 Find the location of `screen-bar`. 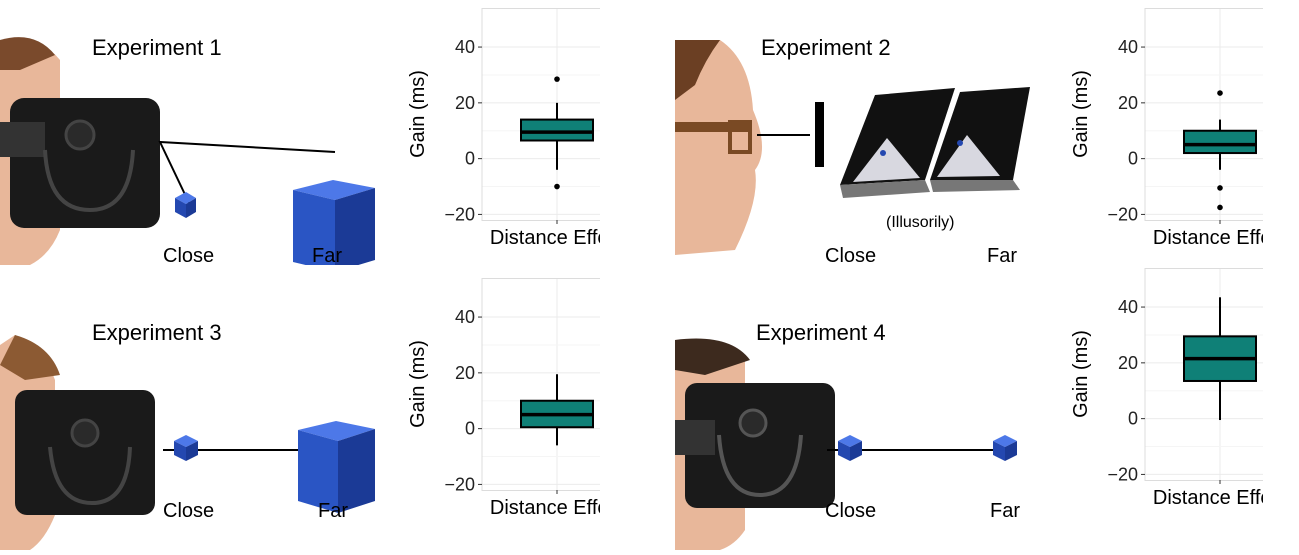

screen-bar is located at coordinates (819, 134).